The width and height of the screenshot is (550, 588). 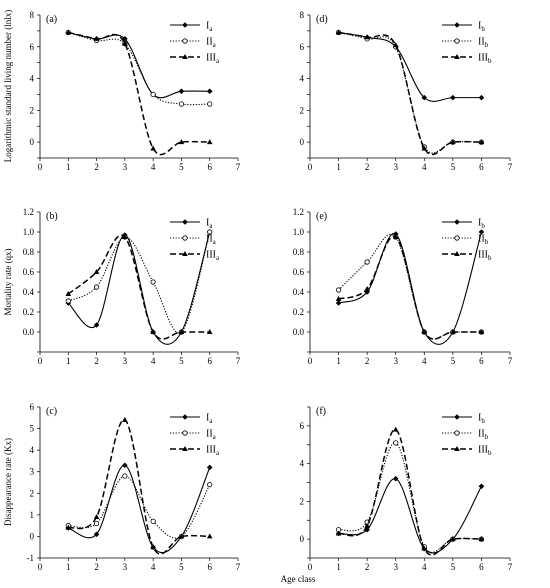 I want to click on x-tick-label: 3, so click(x=395, y=567).